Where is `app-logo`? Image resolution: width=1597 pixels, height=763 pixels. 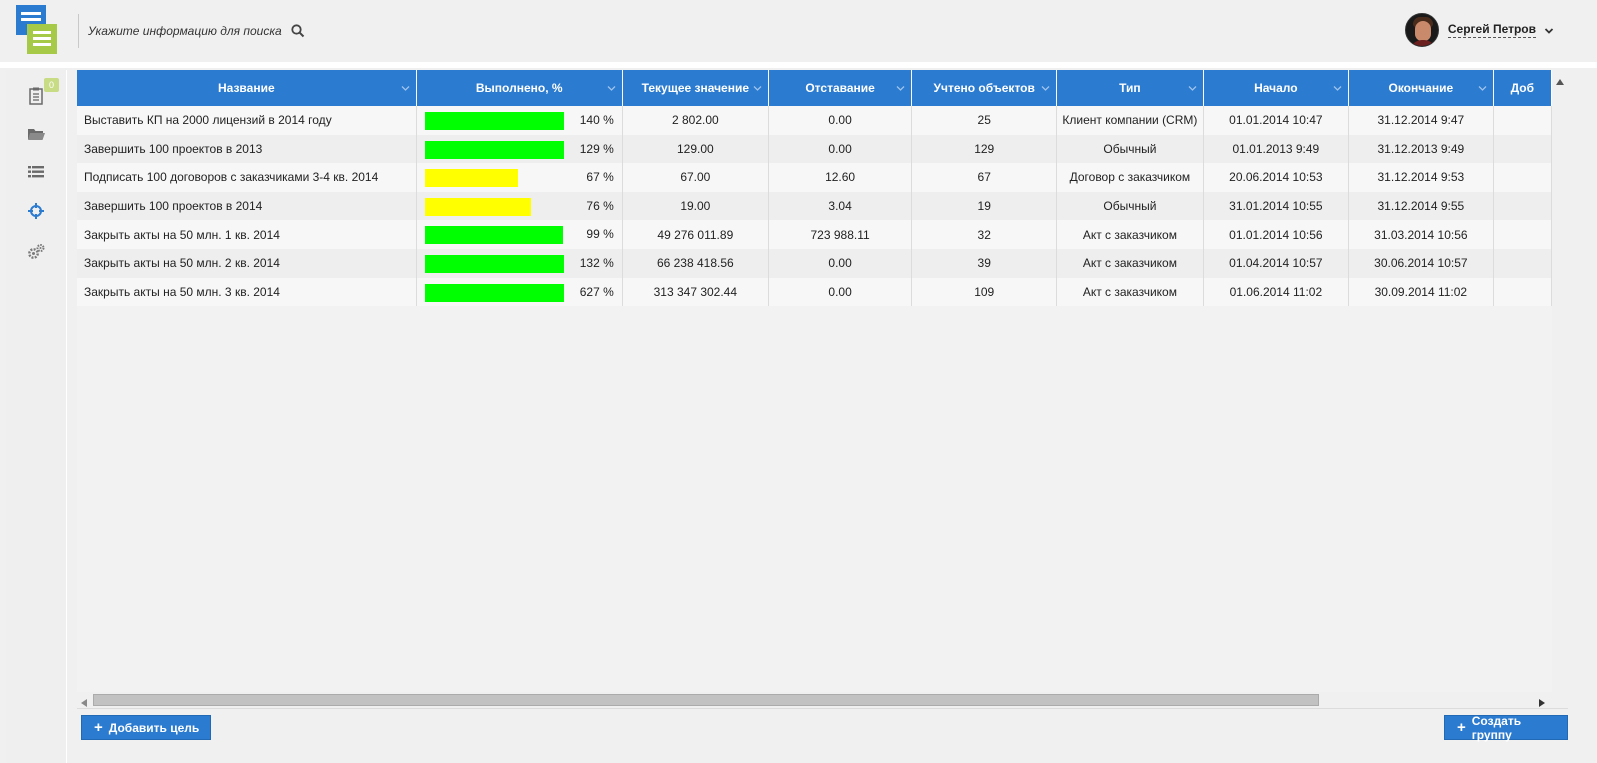 app-logo is located at coordinates (37, 30).